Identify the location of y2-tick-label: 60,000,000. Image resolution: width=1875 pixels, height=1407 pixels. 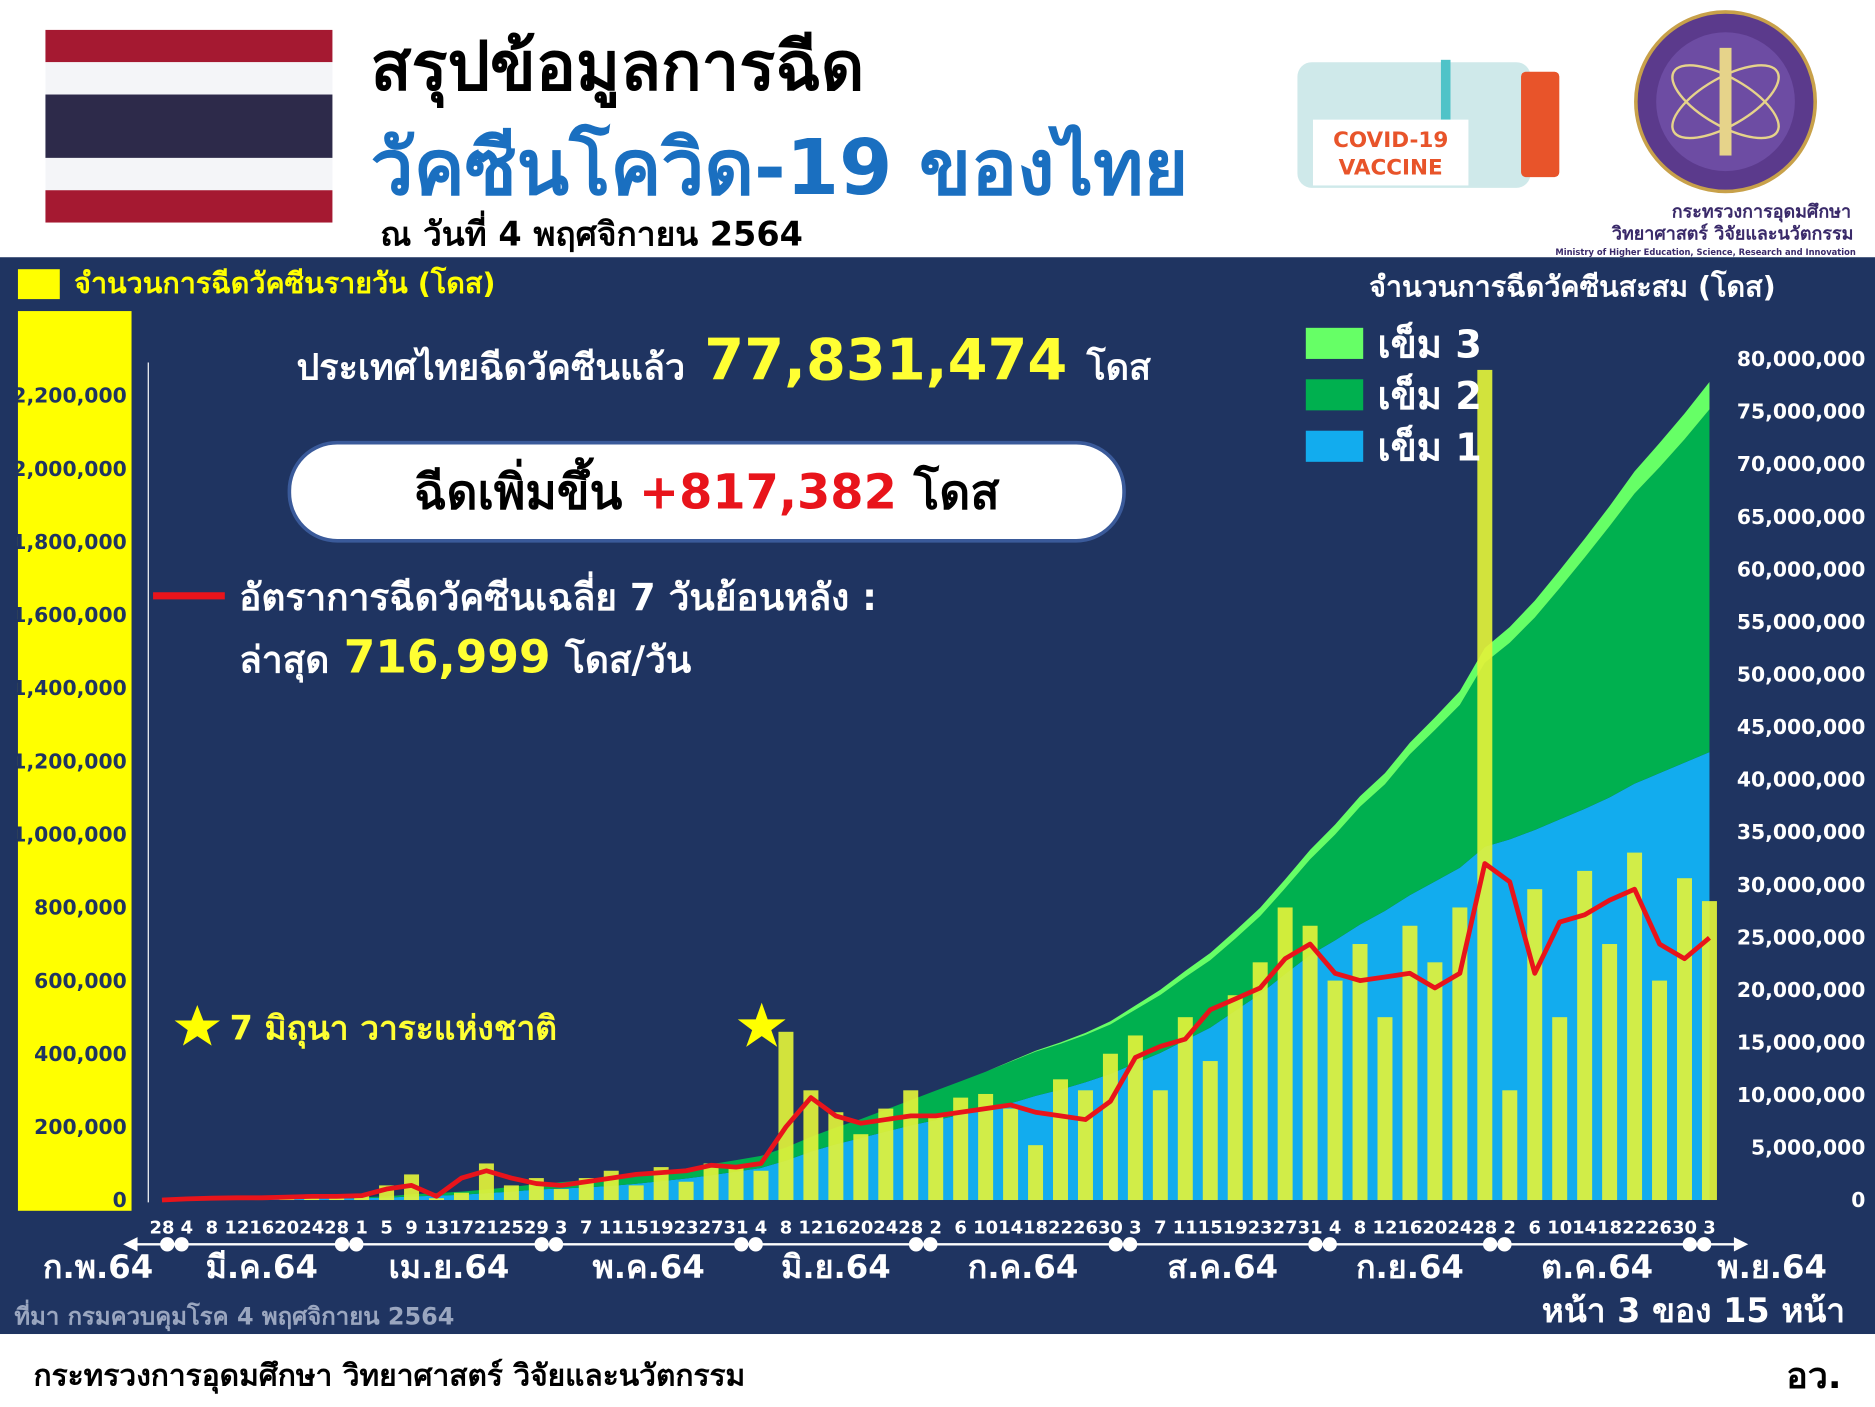
(1801, 569).